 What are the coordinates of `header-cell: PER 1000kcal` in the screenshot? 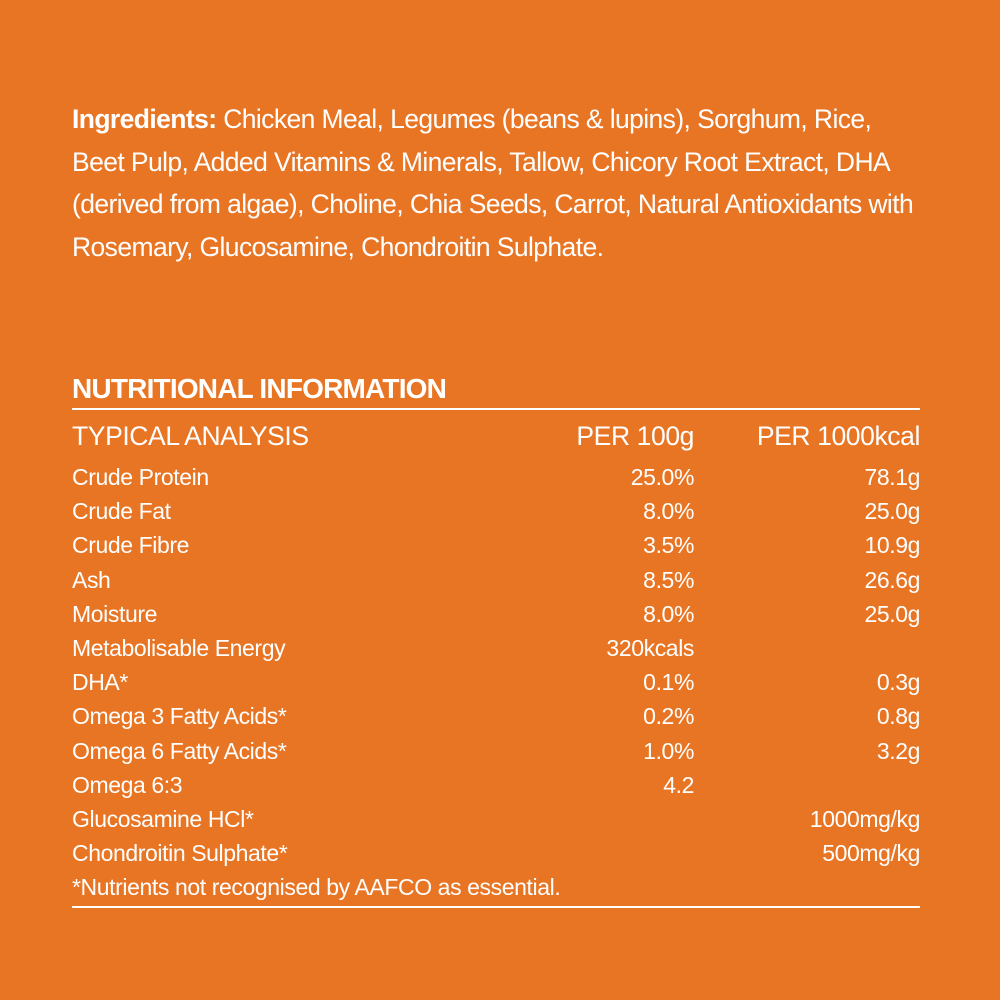 It's located at (838, 436).